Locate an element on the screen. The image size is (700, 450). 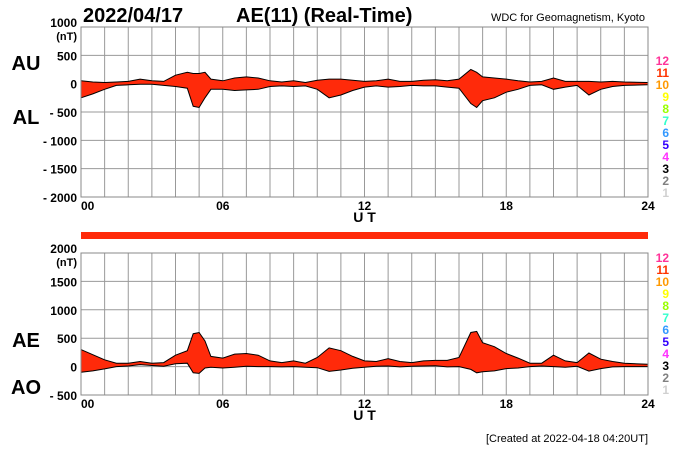
series-line-ae is located at coordinates (364, 347).